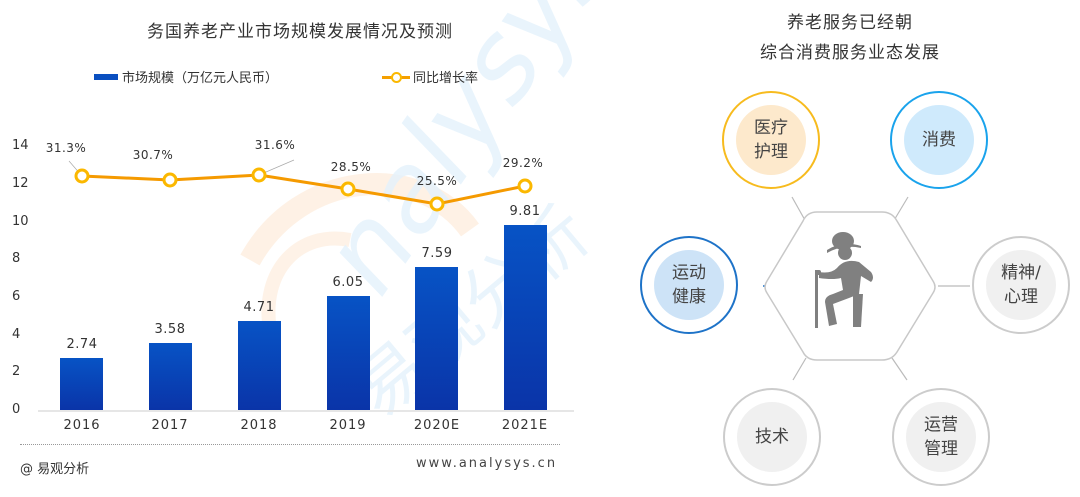 This screenshot has height=497, width=1080. I want to click on pct-label: 29.2%, so click(523, 163).